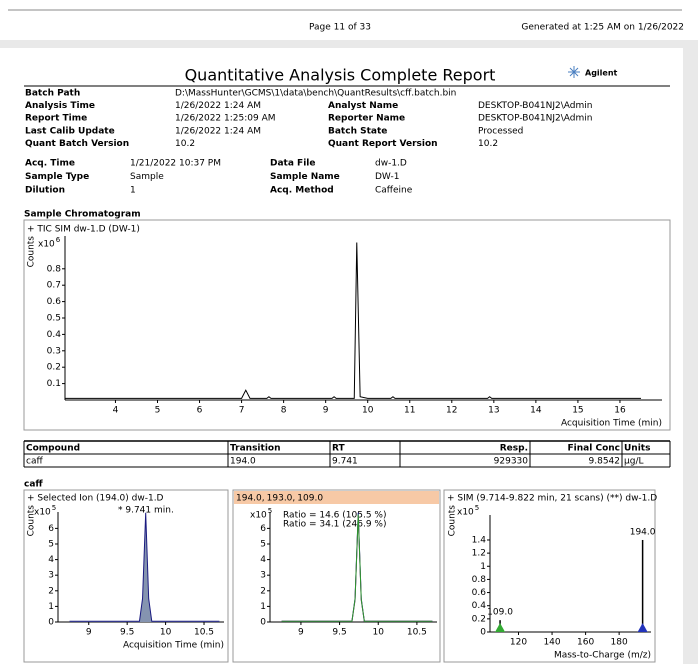 This screenshot has width=698, height=664. I want to click on field-value: 10.2, so click(488, 144).